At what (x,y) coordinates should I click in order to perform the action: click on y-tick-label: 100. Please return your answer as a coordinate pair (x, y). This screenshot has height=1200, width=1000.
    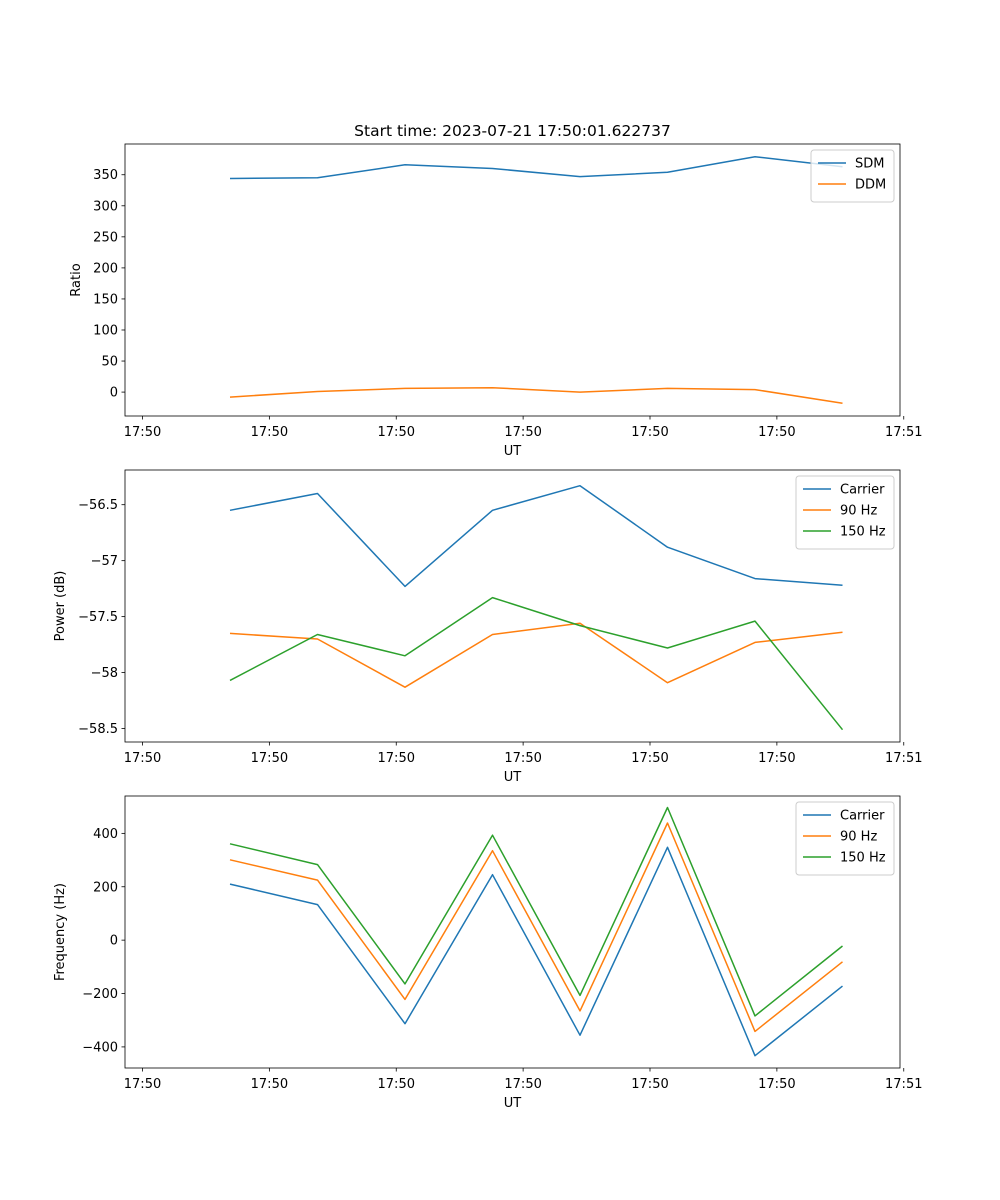
    Looking at the image, I should click on (105, 330).